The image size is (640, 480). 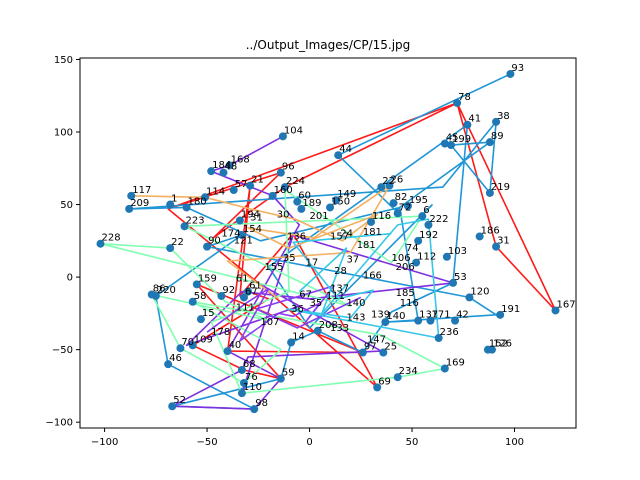 I want to click on x-tick-label: −50, so click(x=207, y=442).